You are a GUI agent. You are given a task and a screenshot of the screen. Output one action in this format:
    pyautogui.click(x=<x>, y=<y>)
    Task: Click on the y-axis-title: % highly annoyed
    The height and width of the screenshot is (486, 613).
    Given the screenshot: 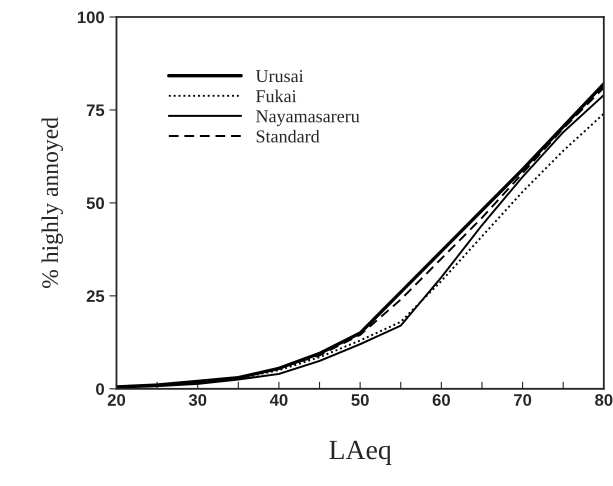 What is the action you would take?
    pyautogui.click(x=52, y=202)
    